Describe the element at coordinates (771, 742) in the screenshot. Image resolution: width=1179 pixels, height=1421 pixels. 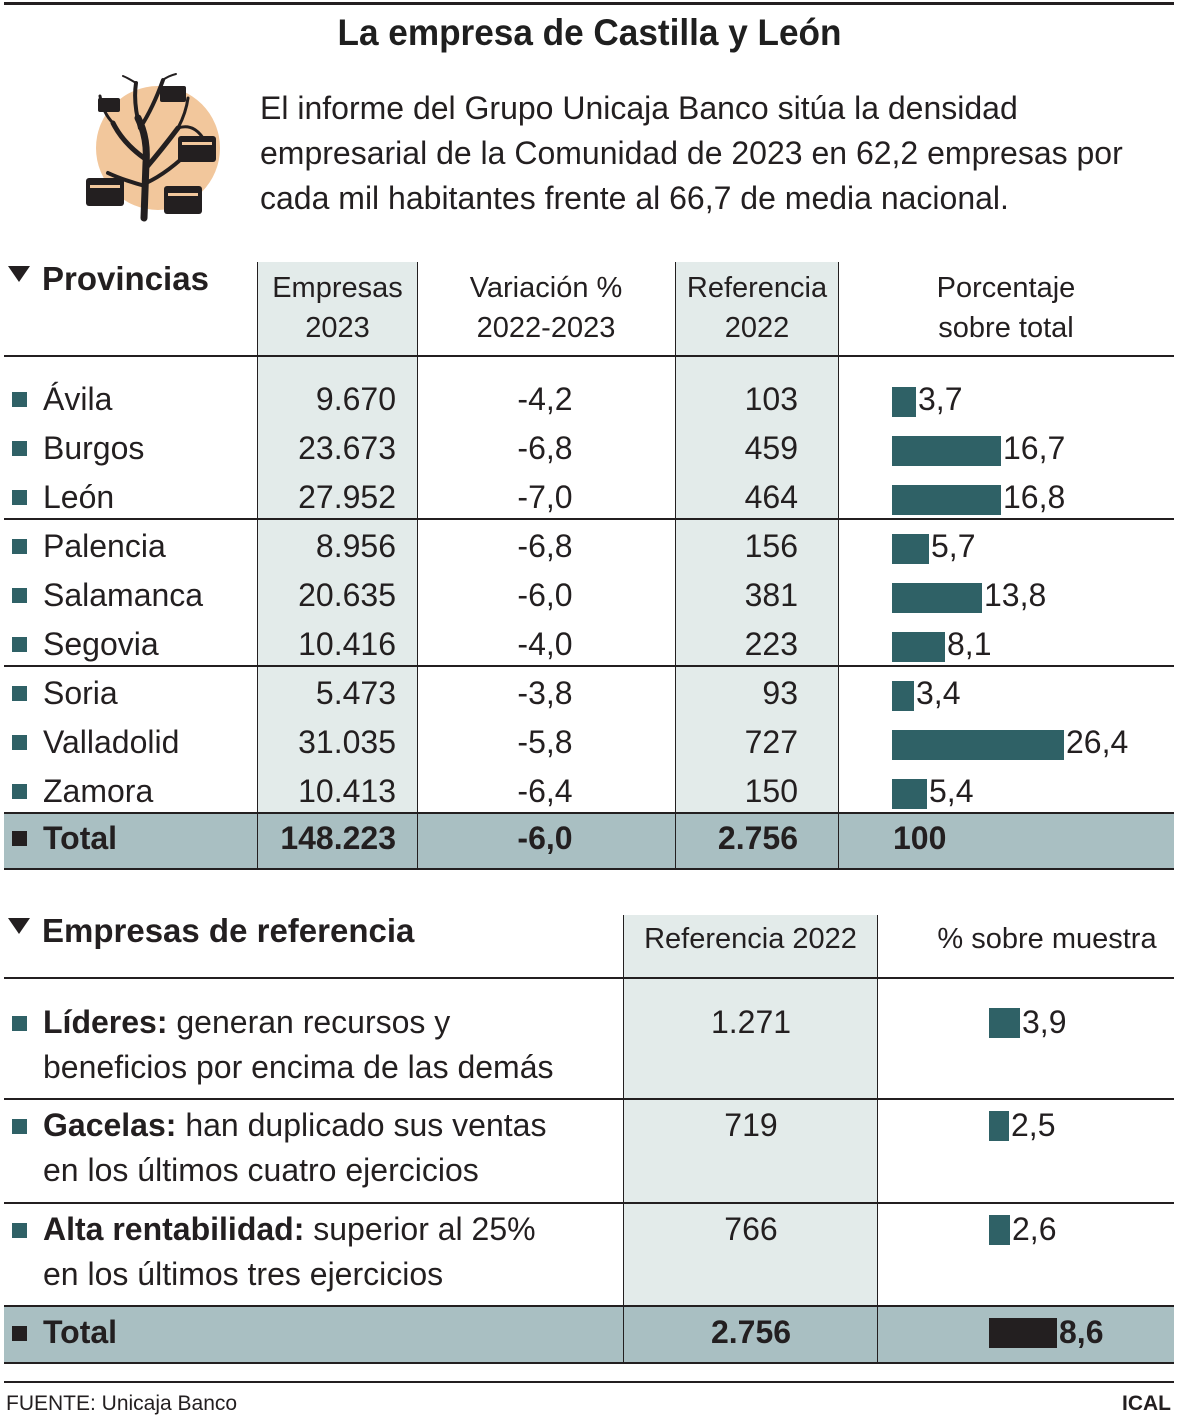
I see `referencia-value: 727` at that location.